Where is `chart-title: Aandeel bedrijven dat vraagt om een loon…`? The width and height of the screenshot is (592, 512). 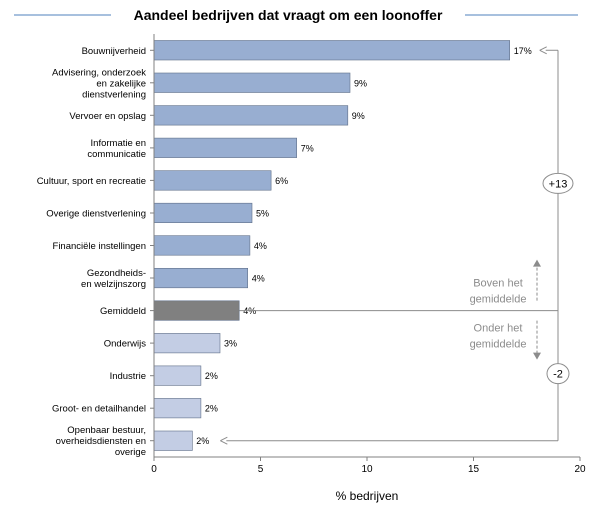 chart-title: Aandeel bedrijven dat vraagt om een loon… is located at coordinates (288, 15).